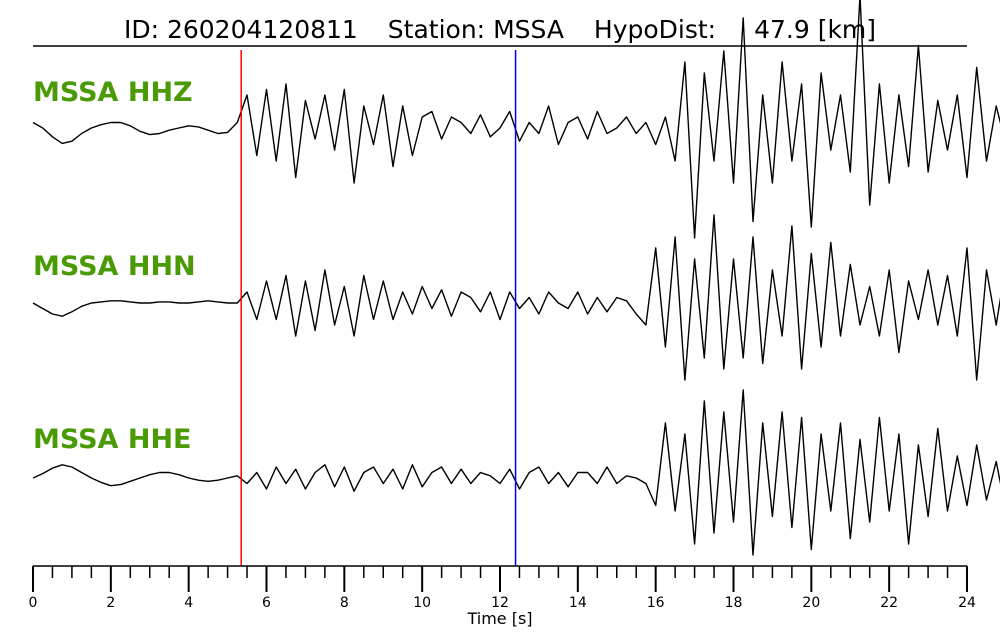 Image resolution: width=1000 pixels, height=640 pixels. I want to click on channel-label-hhn: MSSA HHN, so click(114, 266).